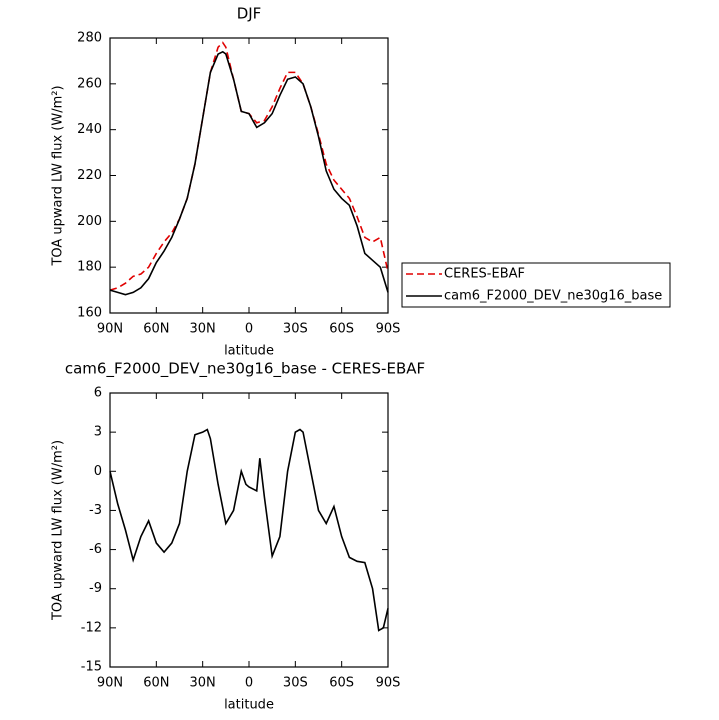  Describe the element at coordinates (98, 471) in the screenshot. I see `y-tick-label: 0` at that location.